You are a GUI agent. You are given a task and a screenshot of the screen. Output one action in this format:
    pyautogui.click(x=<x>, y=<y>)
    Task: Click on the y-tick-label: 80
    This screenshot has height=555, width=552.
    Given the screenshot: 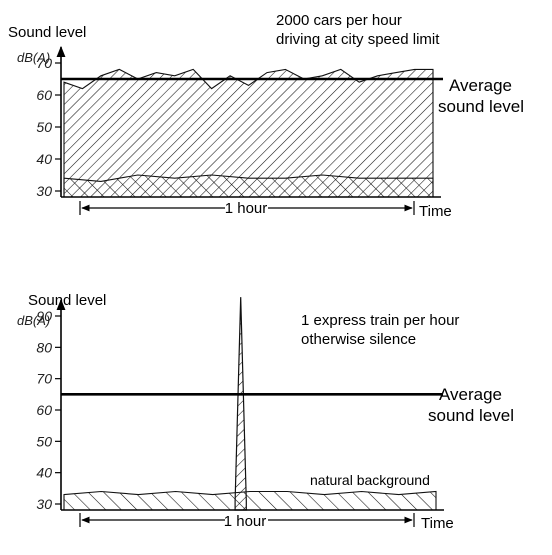 What is the action you would take?
    pyautogui.click(x=44, y=347)
    